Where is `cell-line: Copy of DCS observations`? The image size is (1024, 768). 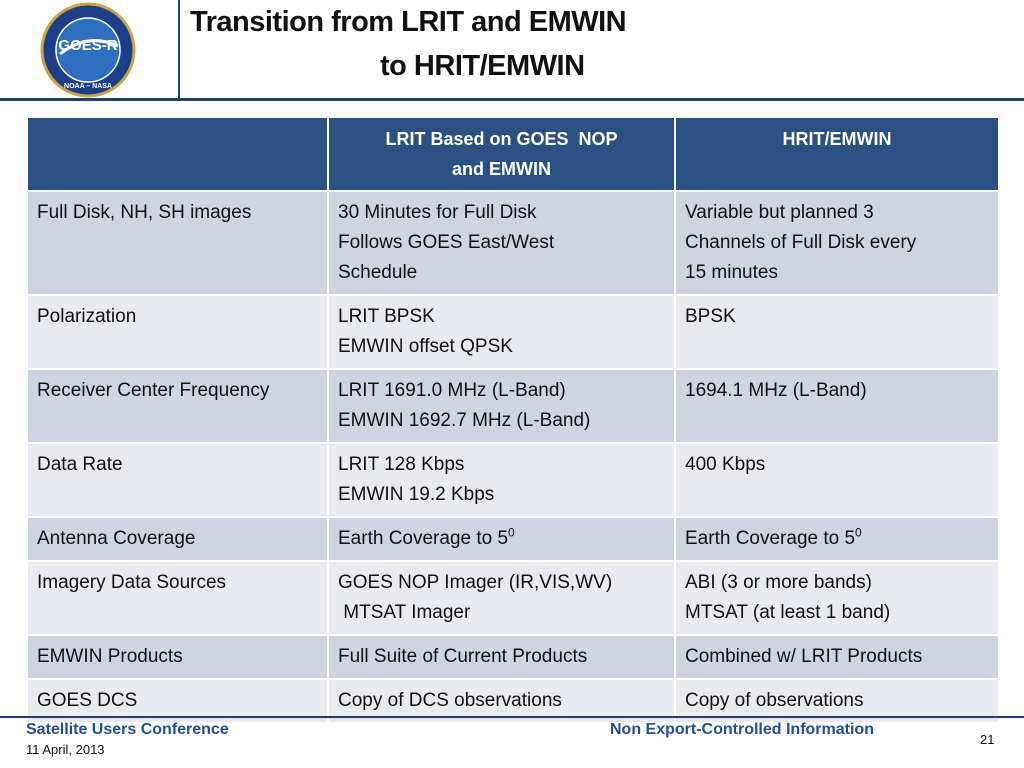 cell-line: Copy of DCS observations is located at coordinates (450, 700).